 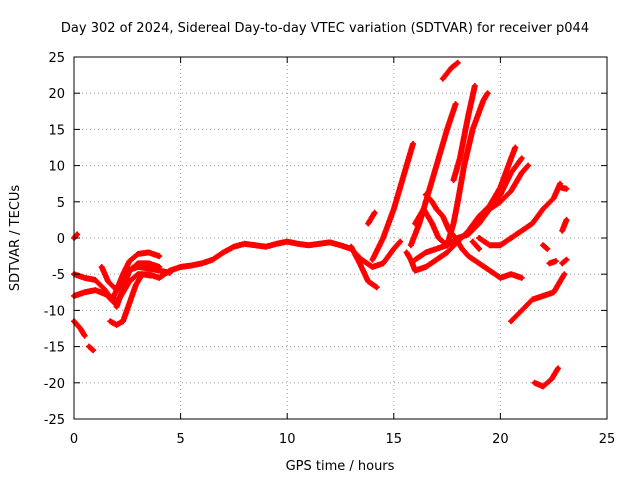 I want to click on y-tick-label: 20, so click(x=56, y=94).